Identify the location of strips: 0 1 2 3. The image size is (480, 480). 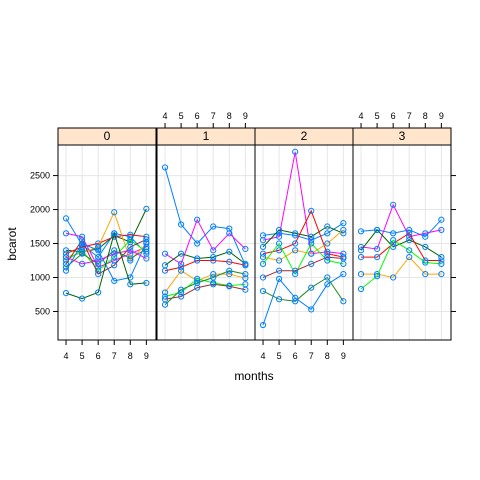
(254, 136).